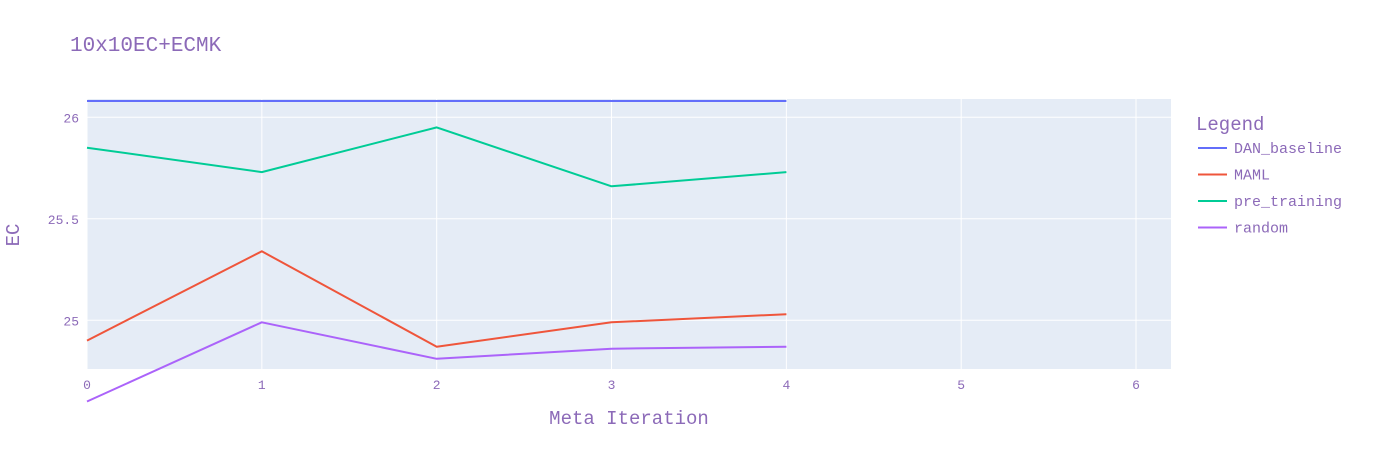 Image resolution: width=1380 pixels, height=450 pixels. What do you see at coordinates (1136, 385) in the screenshot?
I see `x-tick-label-6: 6` at bounding box center [1136, 385].